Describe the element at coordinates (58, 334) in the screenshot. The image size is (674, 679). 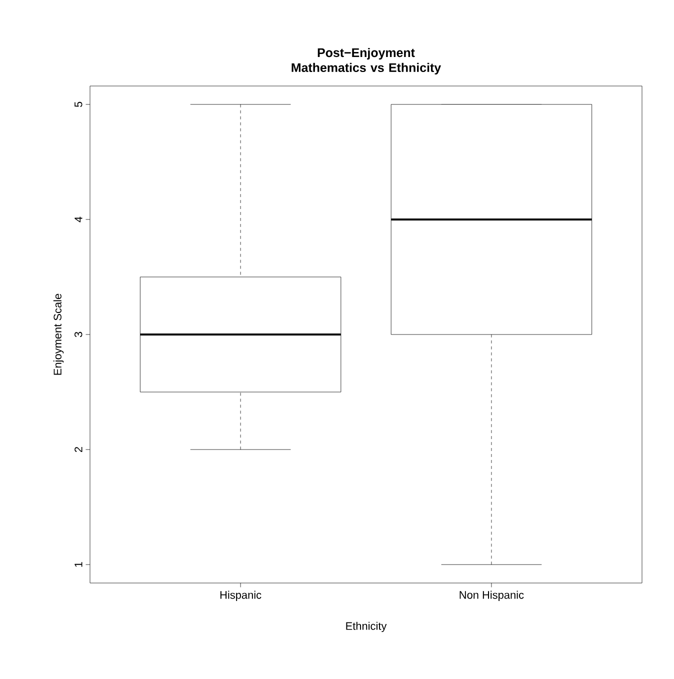
I see `y-axis-title: Enjoyment Scale` at that location.